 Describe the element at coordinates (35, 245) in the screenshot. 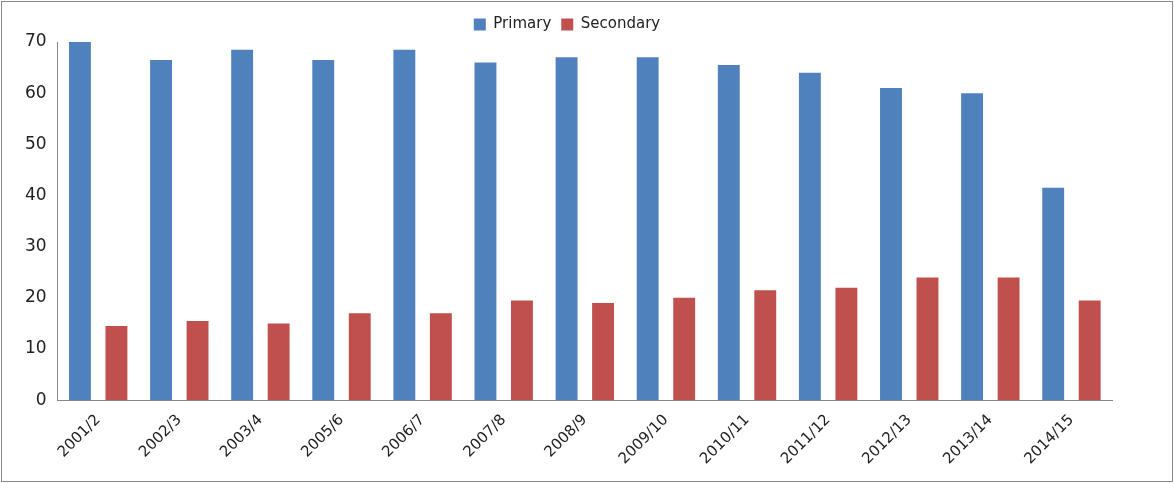

I see `y-tick-label: 30` at that location.